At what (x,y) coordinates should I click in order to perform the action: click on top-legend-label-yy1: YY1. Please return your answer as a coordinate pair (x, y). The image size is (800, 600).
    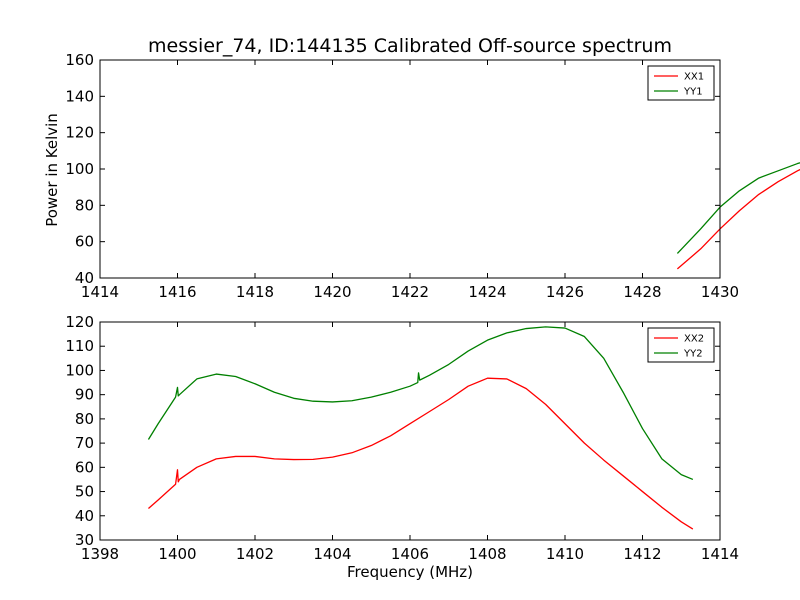
    Looking at the image, I should click on (693, 92).